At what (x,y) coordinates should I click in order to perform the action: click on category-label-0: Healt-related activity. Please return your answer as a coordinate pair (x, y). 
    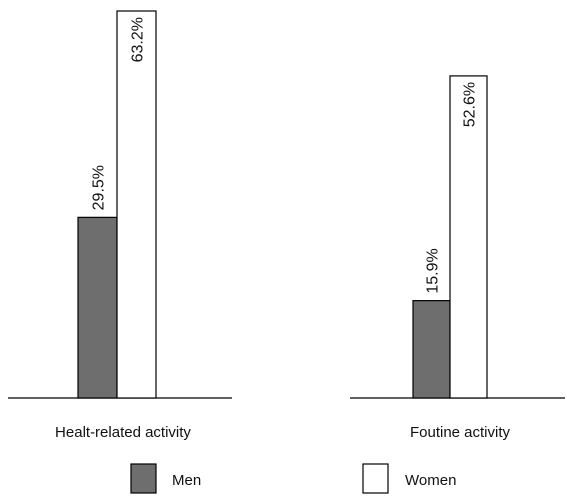
    Looking at the image, I should click on (123, 432).